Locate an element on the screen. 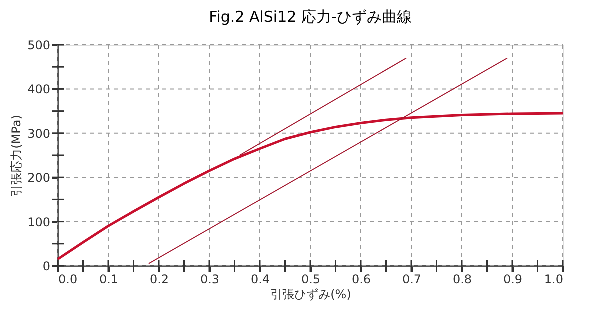 This screenshot has height=326, width=600. x-tick-label: 0.5 is located at coordinates (311, 279).